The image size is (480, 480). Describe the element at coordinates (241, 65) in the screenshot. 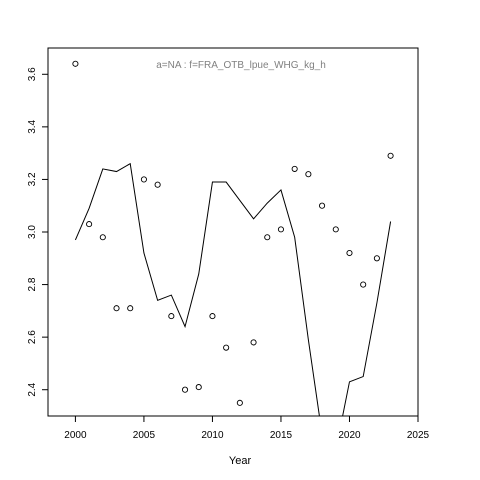

I see `chart-subtitle: a=NA : f=FRA_OTB_lpue_WHG_kg_h` at that location.